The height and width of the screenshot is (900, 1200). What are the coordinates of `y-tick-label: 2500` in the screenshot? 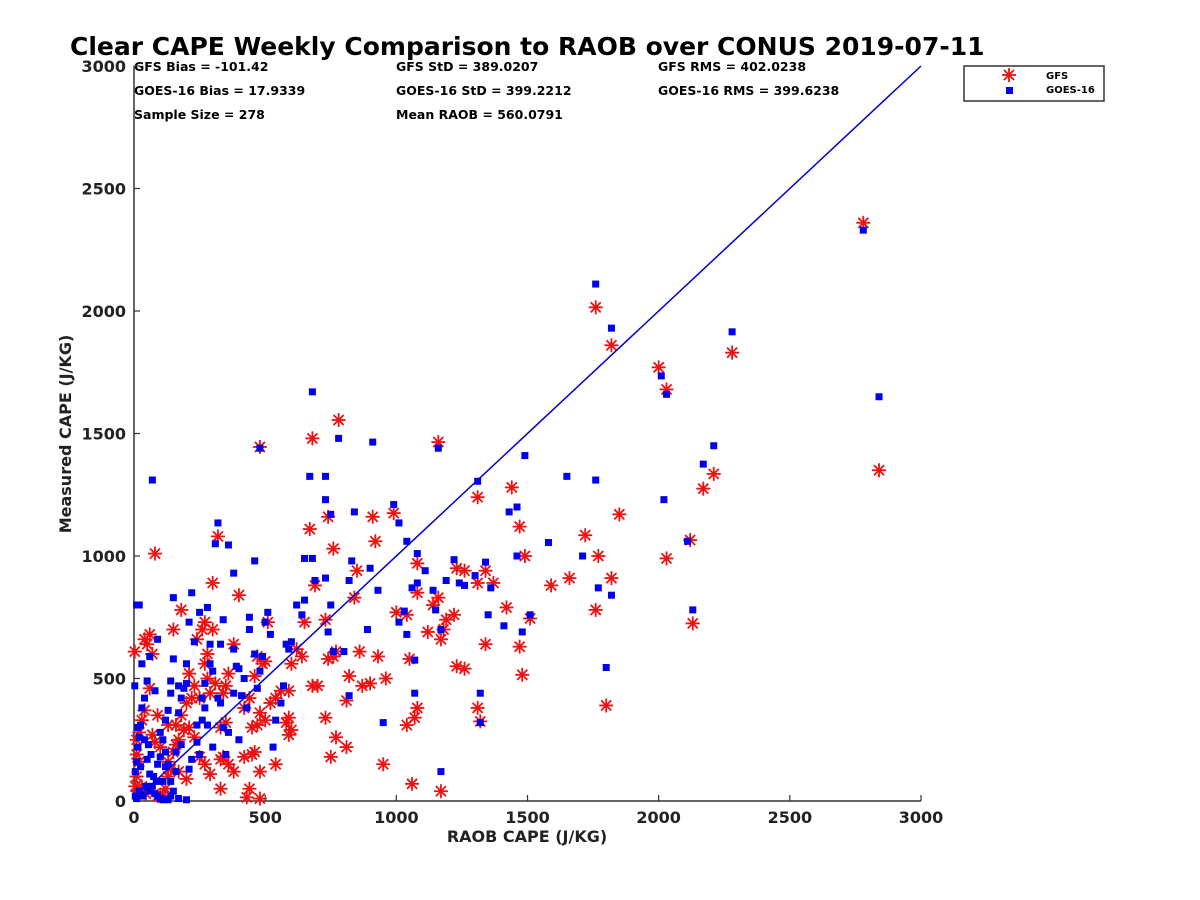 It's located at (103, 189).